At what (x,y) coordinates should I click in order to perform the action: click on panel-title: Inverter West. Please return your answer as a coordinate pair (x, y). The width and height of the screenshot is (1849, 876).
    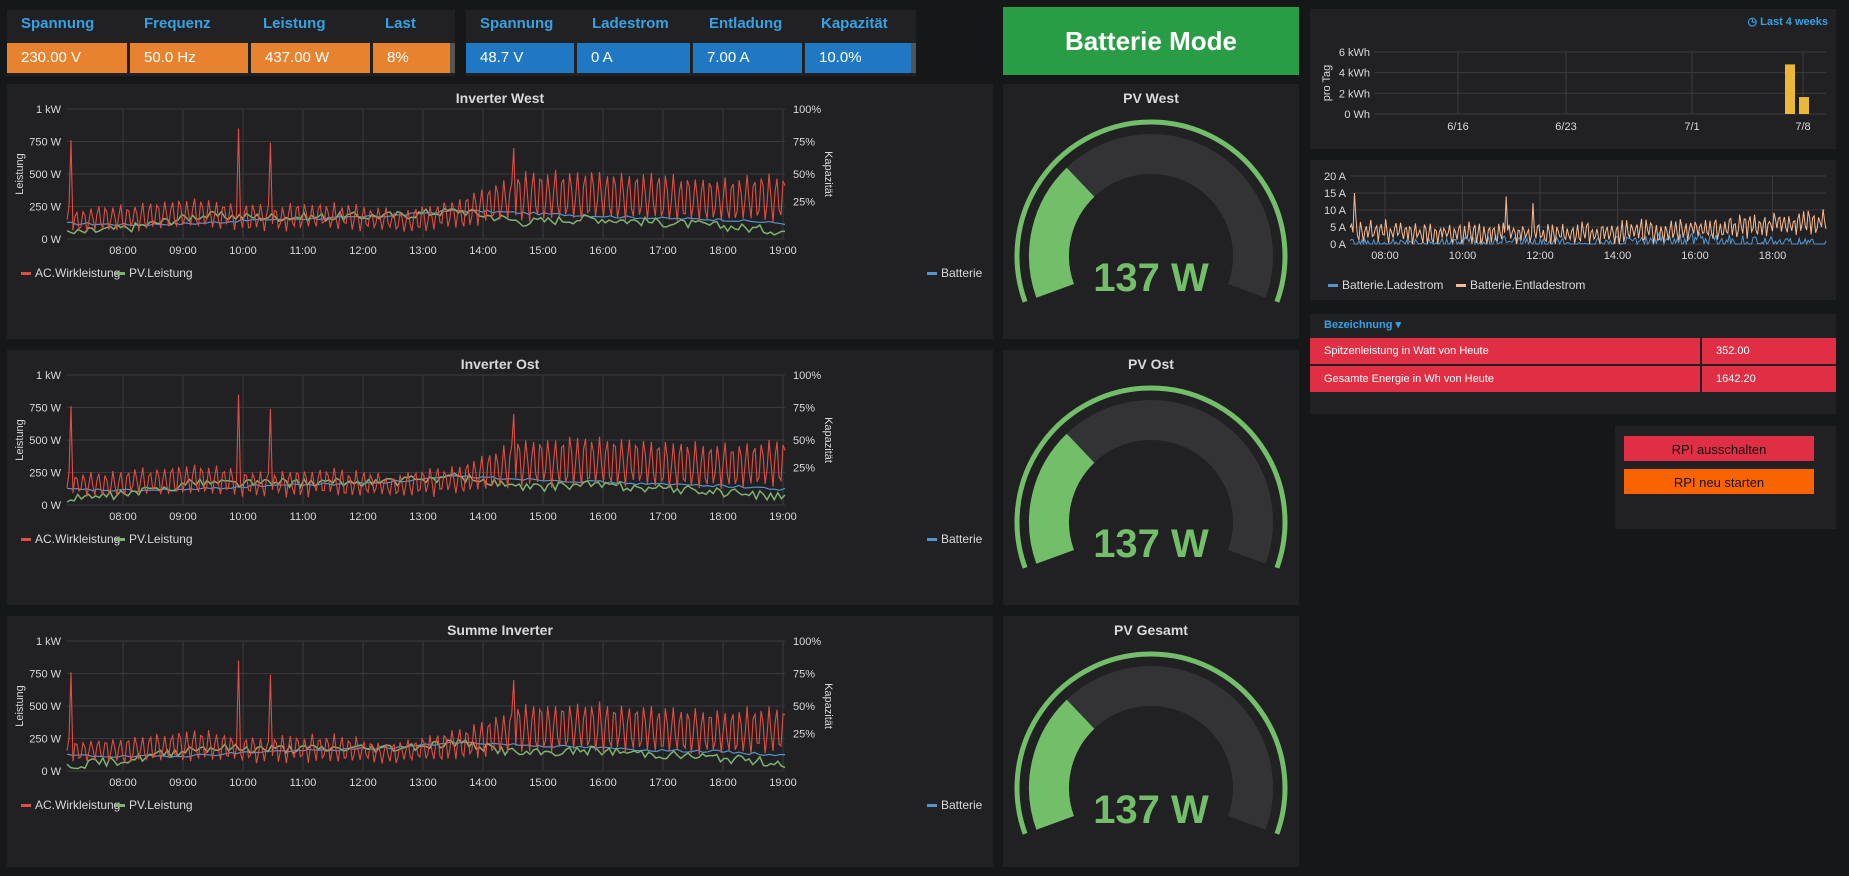
    Looking at the image, I should click on (500, 98).